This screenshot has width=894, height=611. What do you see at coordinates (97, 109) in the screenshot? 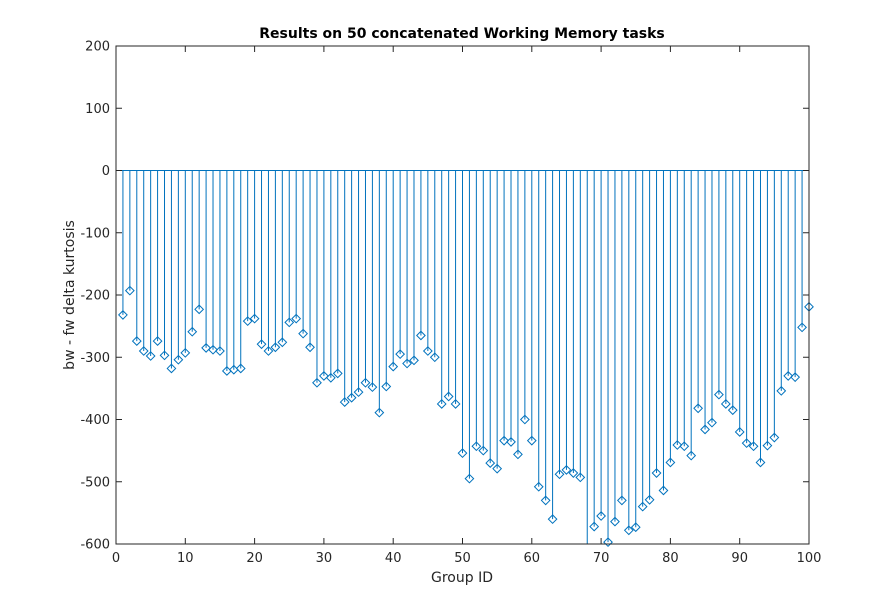
I see `y-tick-label: 100` at bounding box center [97, 109].